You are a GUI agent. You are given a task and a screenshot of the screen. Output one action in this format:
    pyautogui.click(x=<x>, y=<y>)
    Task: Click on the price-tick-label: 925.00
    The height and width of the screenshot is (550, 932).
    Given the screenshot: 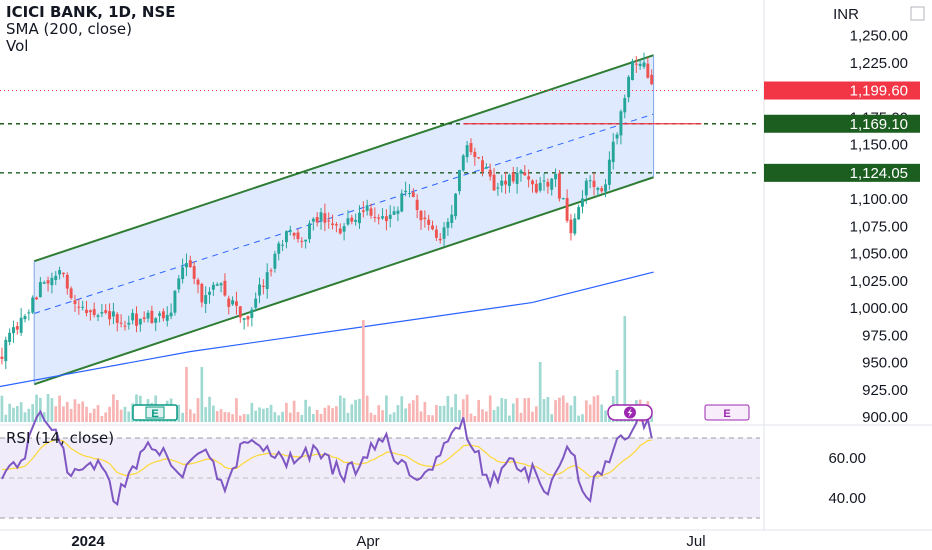 What is the action you would take?
    pyautogui.click(x=885, y=390)
    